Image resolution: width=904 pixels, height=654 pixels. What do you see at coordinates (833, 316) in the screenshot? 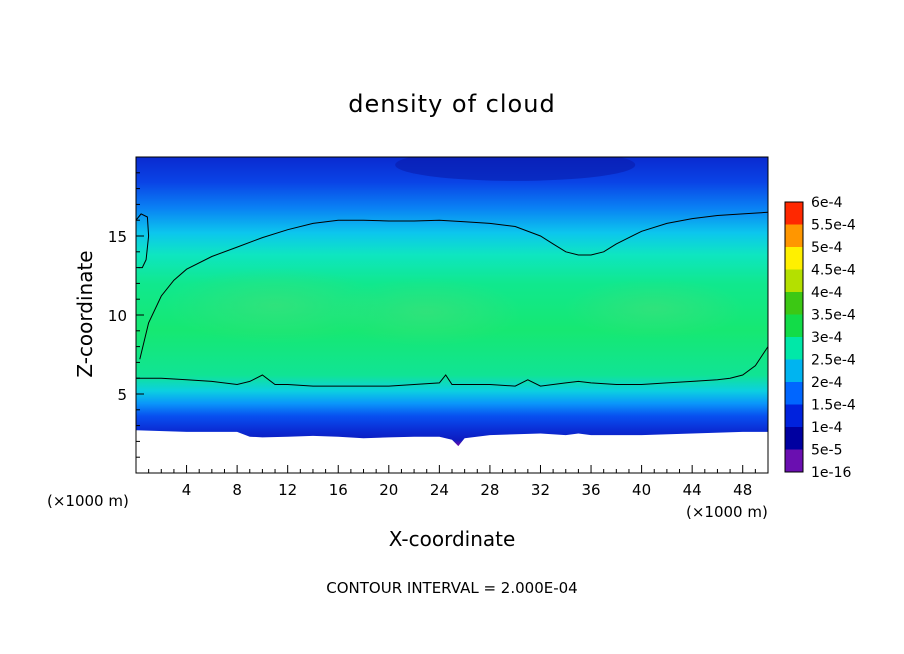
I see `colorbar-label: 3.5e-4` at bounding box center [833, 316].